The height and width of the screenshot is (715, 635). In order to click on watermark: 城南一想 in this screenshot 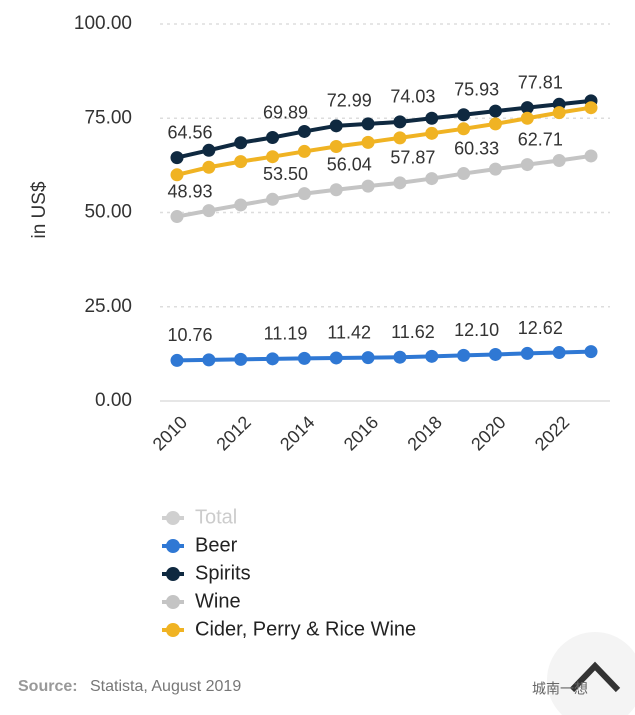, I will do `click(560, 689)`.